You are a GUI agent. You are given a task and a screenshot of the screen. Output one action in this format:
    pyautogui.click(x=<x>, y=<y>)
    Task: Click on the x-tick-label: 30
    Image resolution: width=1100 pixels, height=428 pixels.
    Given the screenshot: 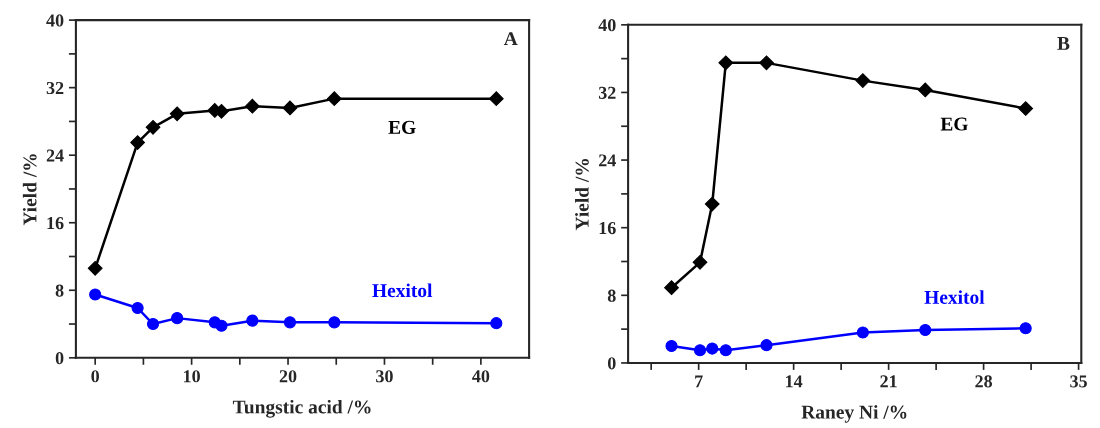 What is the action you would take?
    pyautogui.click(x=384, y=376)
    